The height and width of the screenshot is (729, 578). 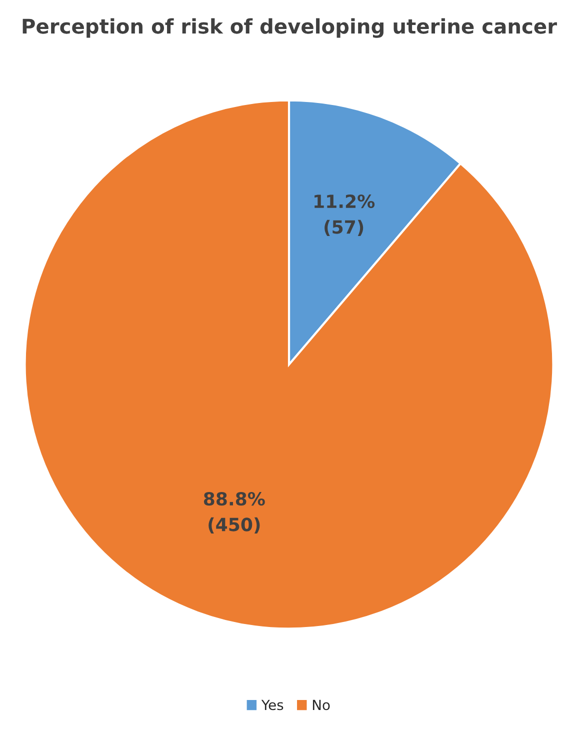 I want to click on data-label: 88.8% (450), so click(x=234, y=513).